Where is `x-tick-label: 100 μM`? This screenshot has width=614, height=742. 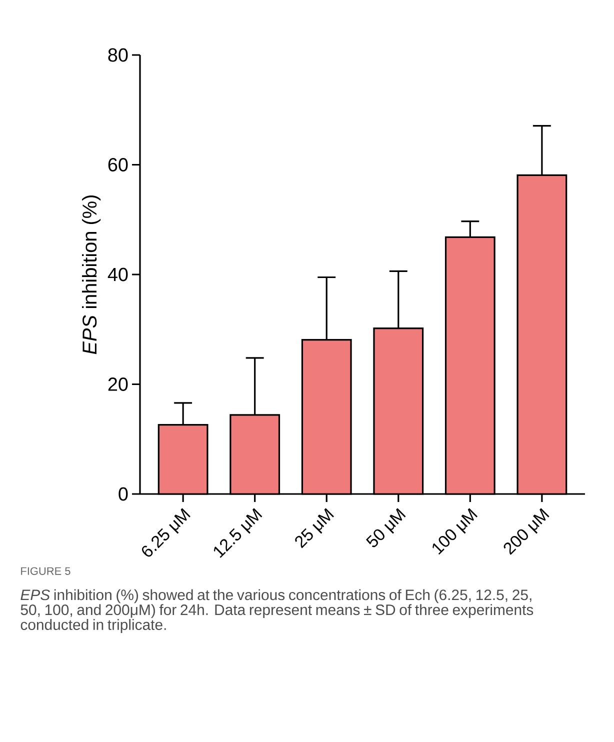 x-tick-label: 100 μM is located at coordinates (455, 531).